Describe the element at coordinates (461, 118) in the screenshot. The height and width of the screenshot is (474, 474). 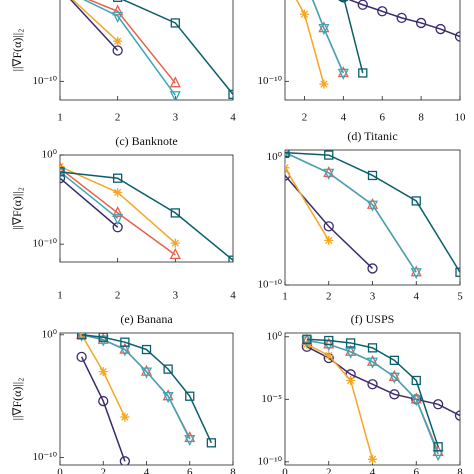
I see `x-tick-label: 10` at that location.